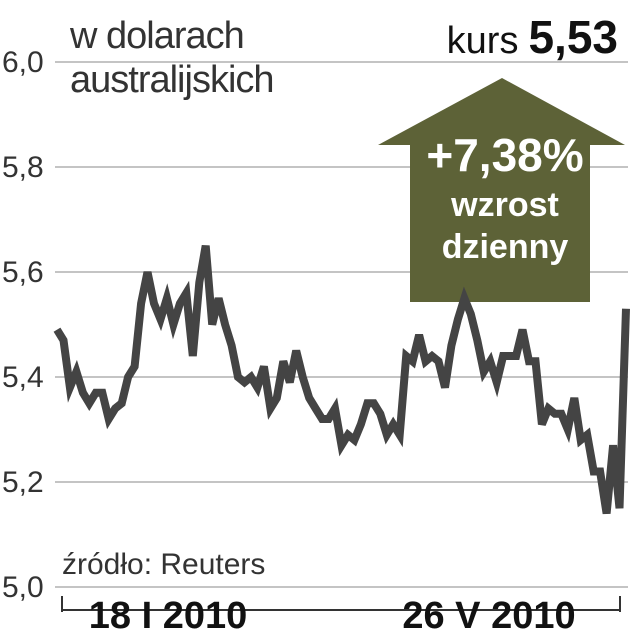 This screenshot has width=630, height=640. What do you see at coordinates (23, 62) in the screenshot?
I see `y-tick-label: 6,0` at bounding box center [23, 62].